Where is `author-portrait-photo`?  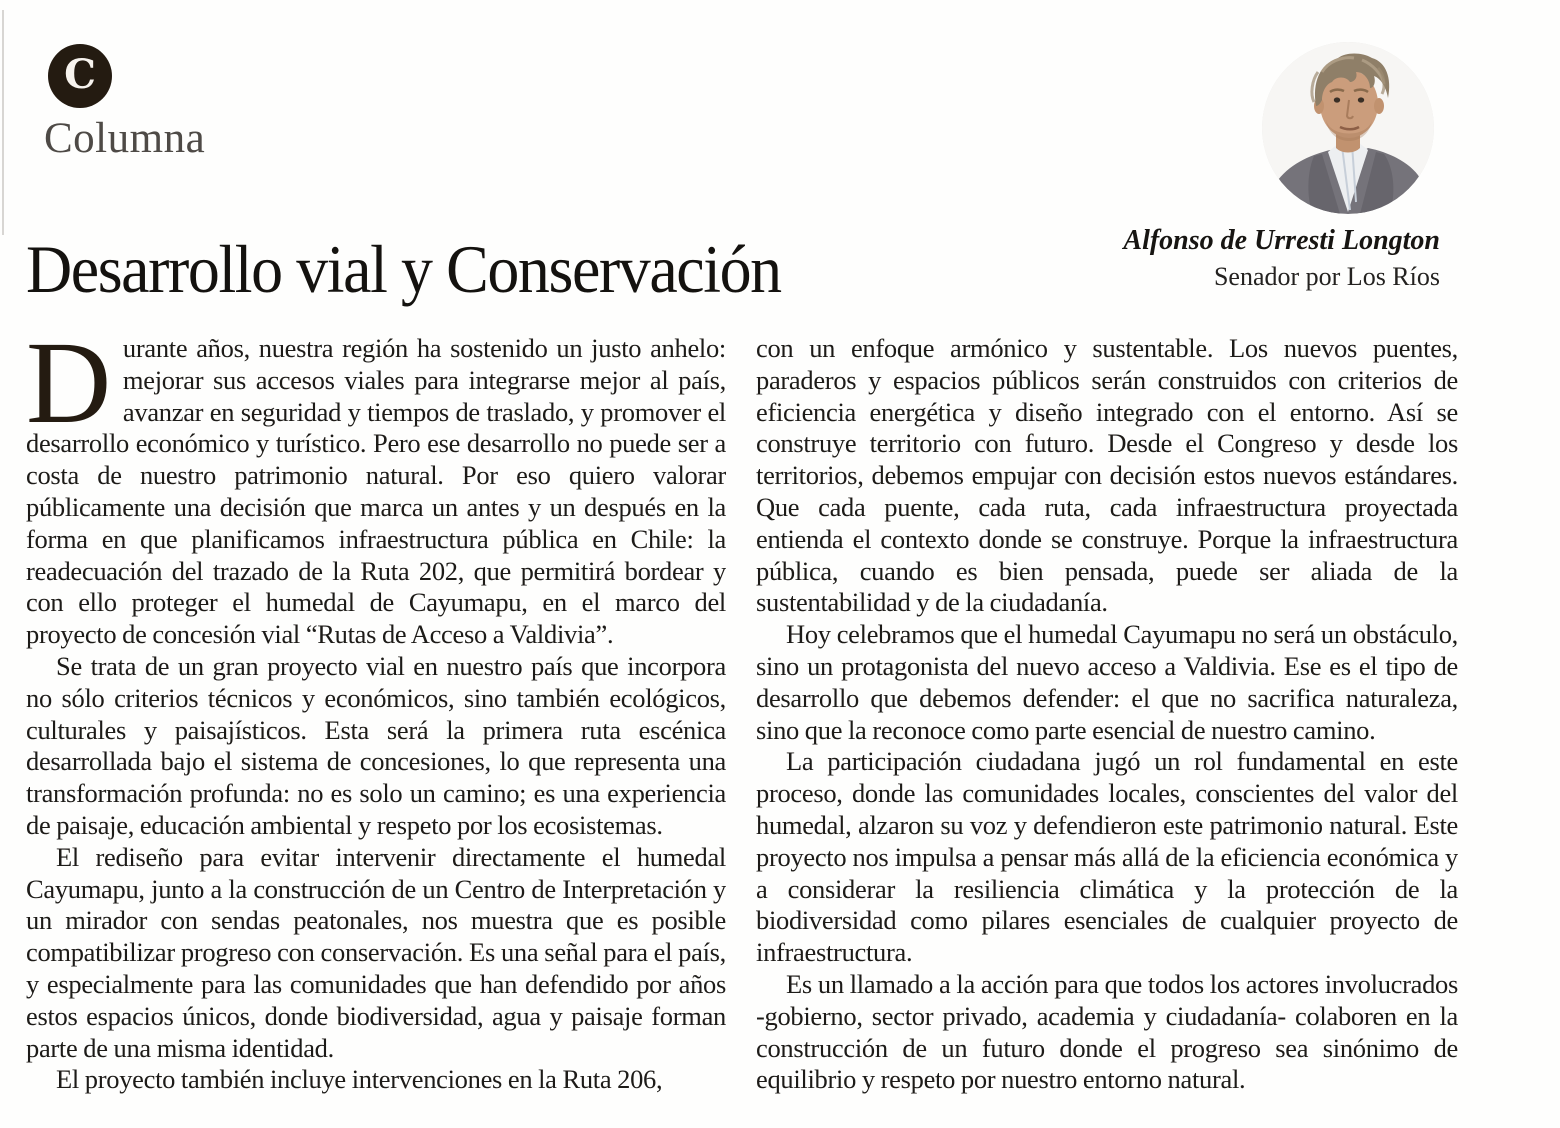 author-portrait-photo is located at coordinates (1348, 128).